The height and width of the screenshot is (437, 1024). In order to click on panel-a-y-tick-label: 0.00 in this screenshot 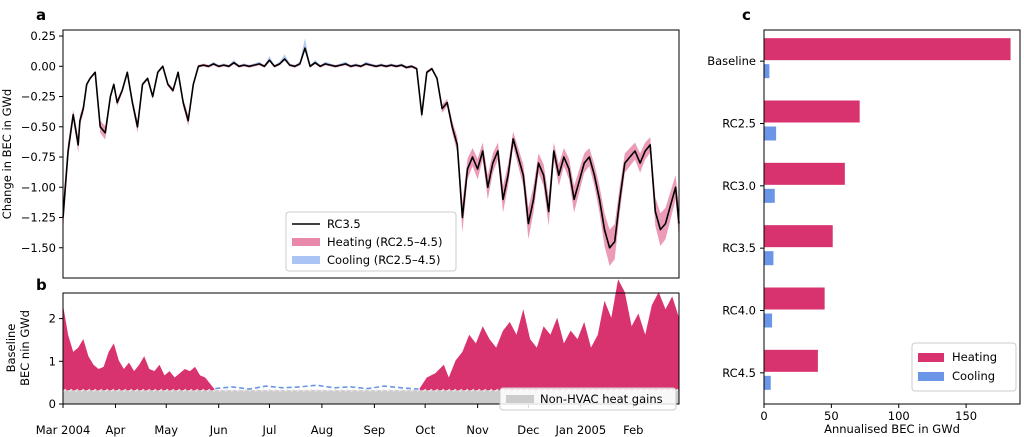, I will do `click(43, 66)`.